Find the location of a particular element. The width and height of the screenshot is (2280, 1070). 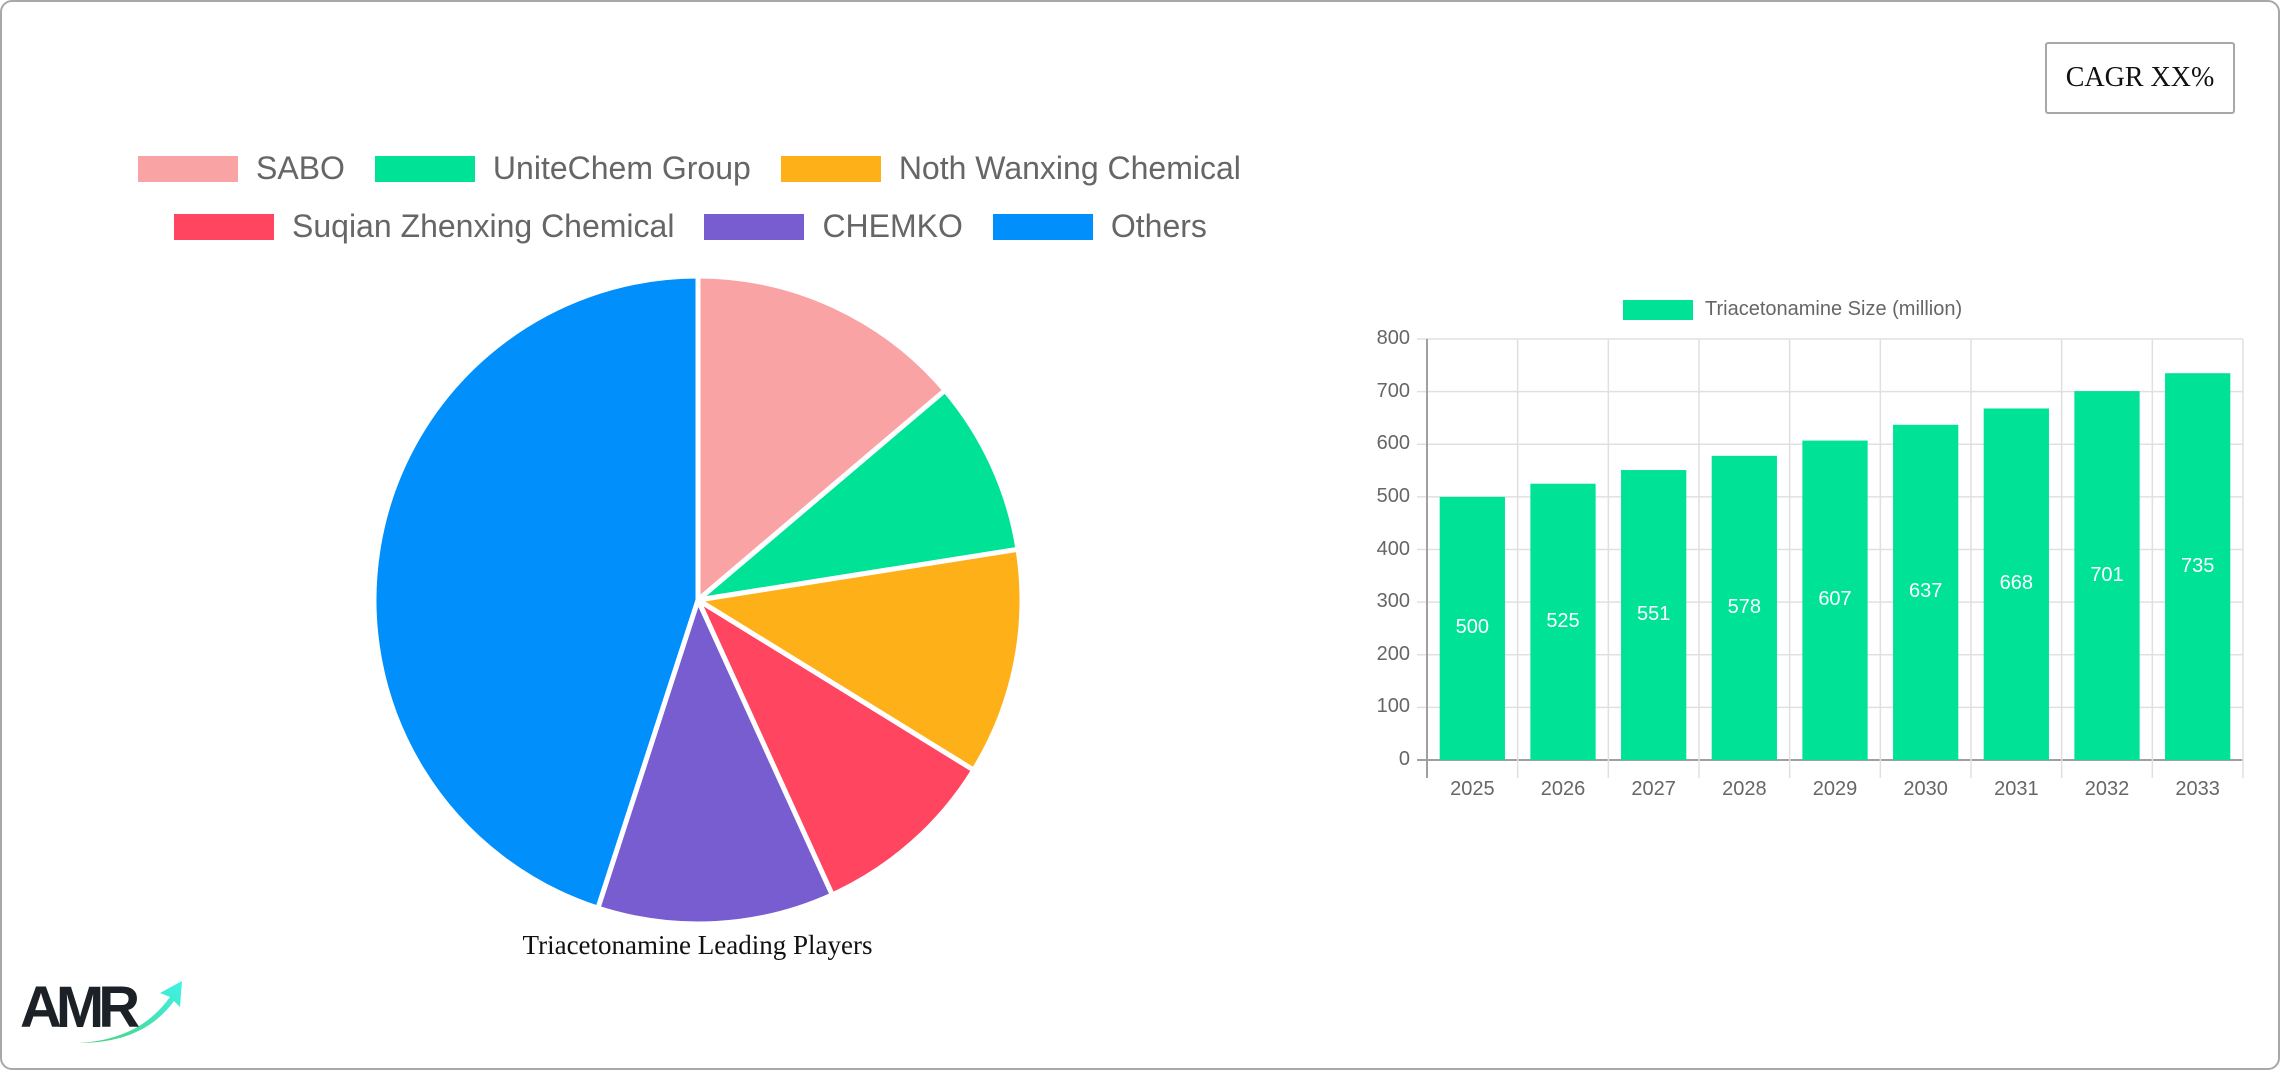

cagr-label: CAGR XX% is located at coordinates (2140, 77).